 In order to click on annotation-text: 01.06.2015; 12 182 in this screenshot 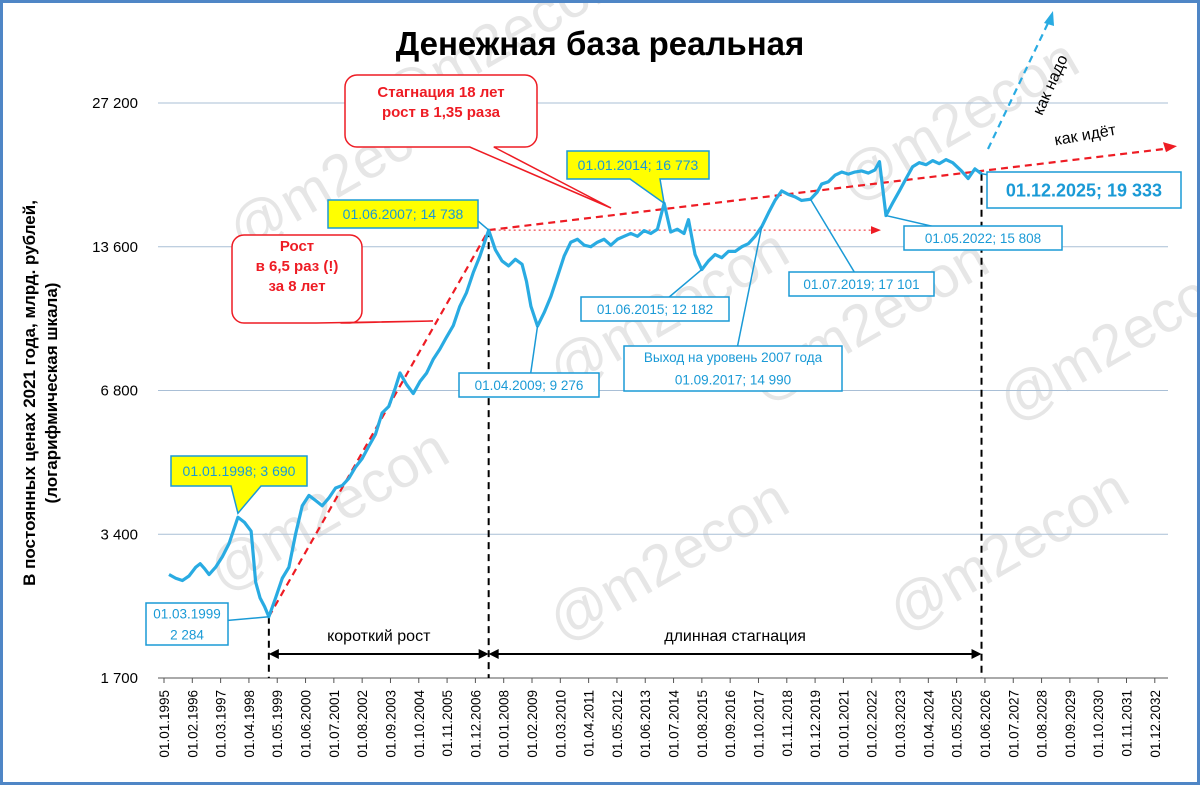, I will do `click(655, 309)`.